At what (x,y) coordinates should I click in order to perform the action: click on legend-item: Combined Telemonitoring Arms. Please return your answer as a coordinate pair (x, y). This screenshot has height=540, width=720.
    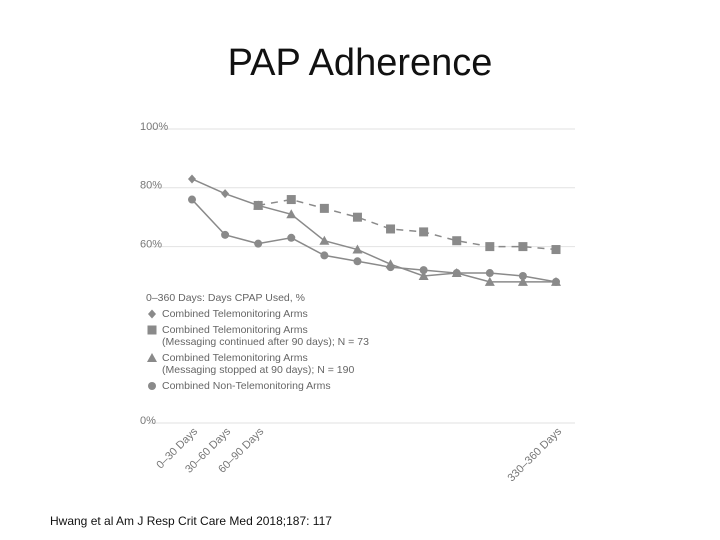
    Looking at the image, I should click on (257, 314).